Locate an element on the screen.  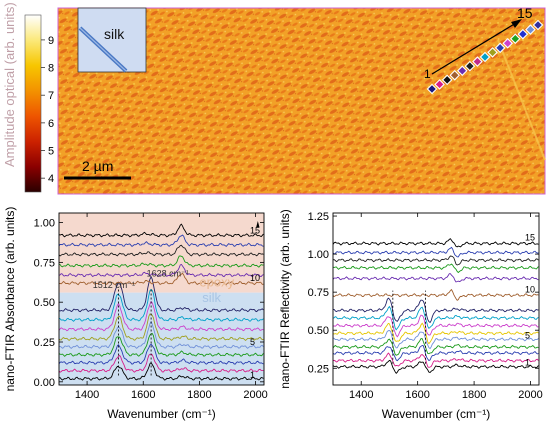
arrow-end-label: 15 is located at coordinates (525, 13).